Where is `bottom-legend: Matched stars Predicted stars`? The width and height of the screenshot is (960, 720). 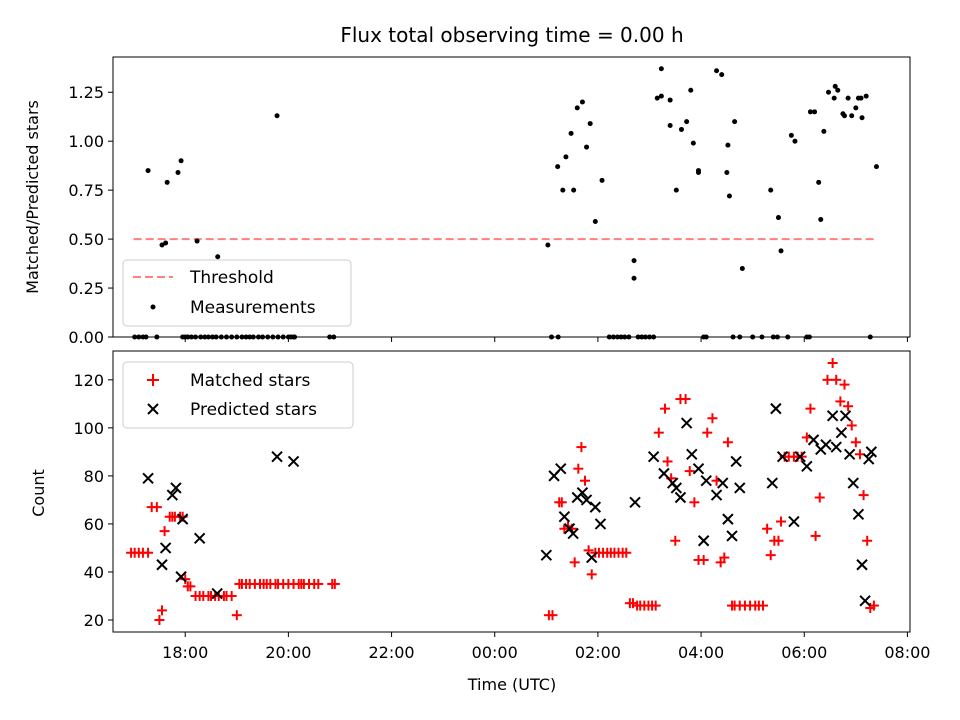
bottom-legend: Matched stars Predicted stars is located at coordinates (238, 395).